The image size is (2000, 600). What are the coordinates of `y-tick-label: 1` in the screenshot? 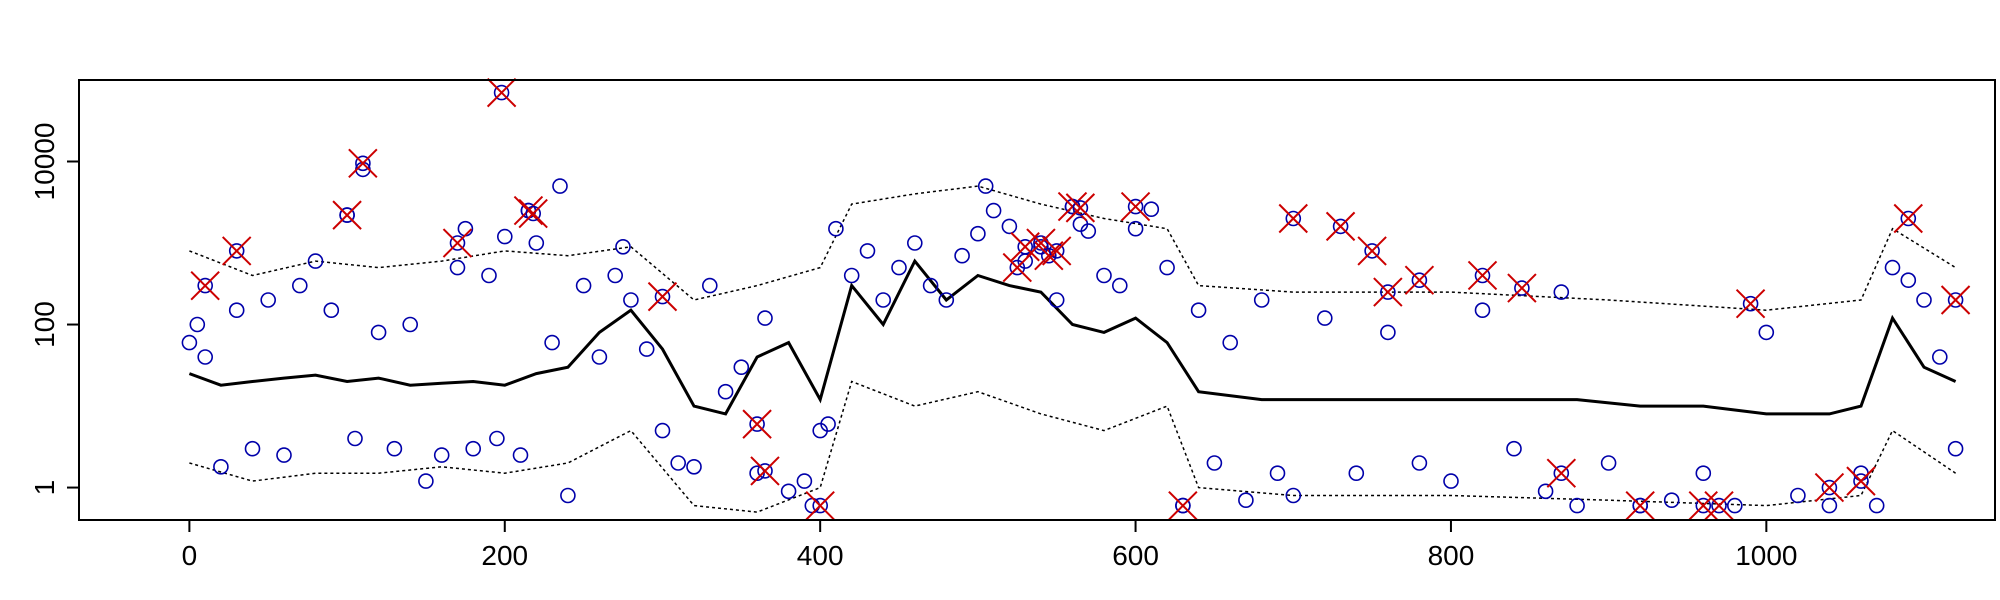 It's located at (44, 488).